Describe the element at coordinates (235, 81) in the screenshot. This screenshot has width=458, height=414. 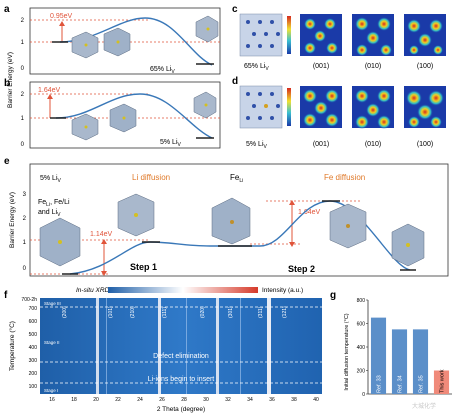
I see `panel-d-label: d` at that location.